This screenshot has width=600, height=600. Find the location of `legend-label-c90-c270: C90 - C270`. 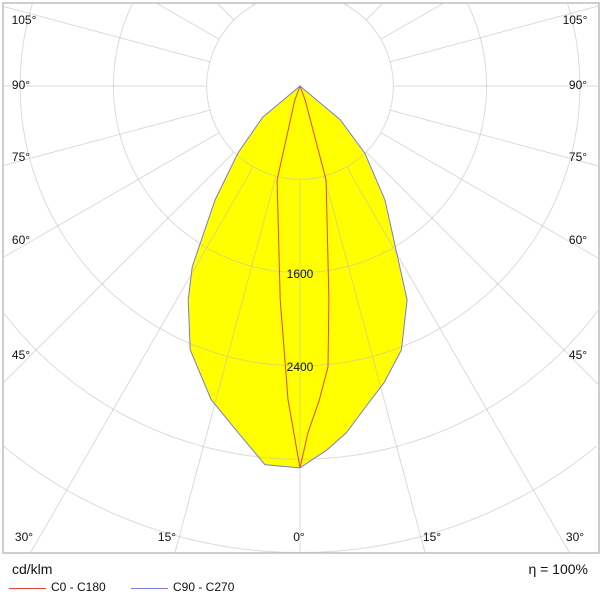

legend-label-c90-c270: C90 - C270 is located at coordinates (204, 587).